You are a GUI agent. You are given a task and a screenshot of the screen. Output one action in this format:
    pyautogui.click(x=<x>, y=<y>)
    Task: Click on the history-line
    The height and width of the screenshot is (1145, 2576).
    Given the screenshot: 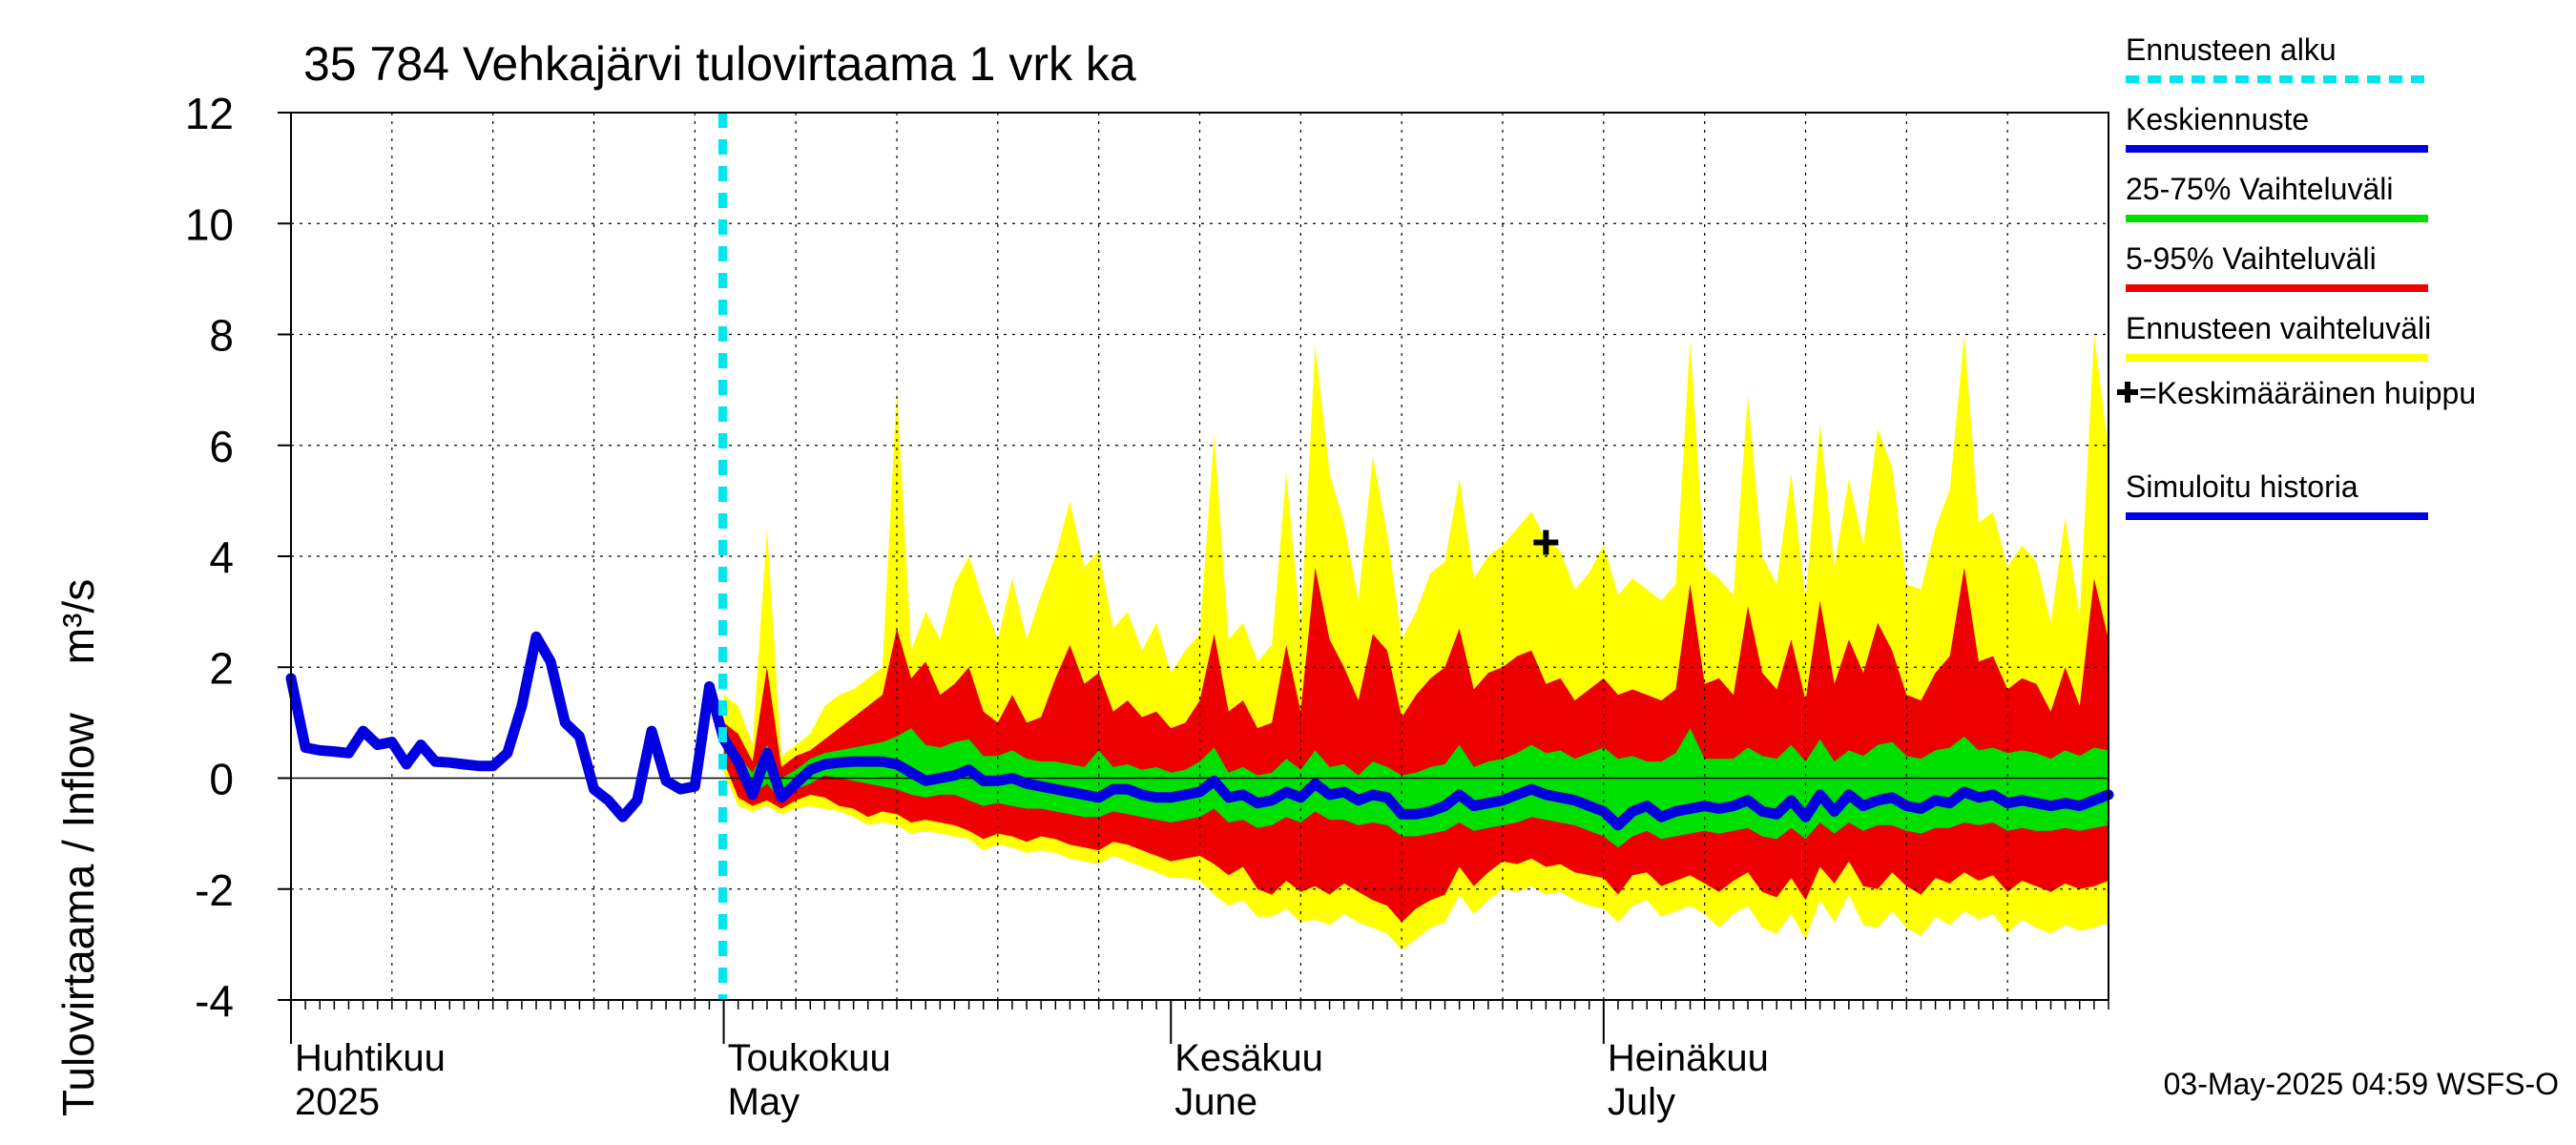 What is the action you would take?
    pyautogui.click(x=500, y=726)
    